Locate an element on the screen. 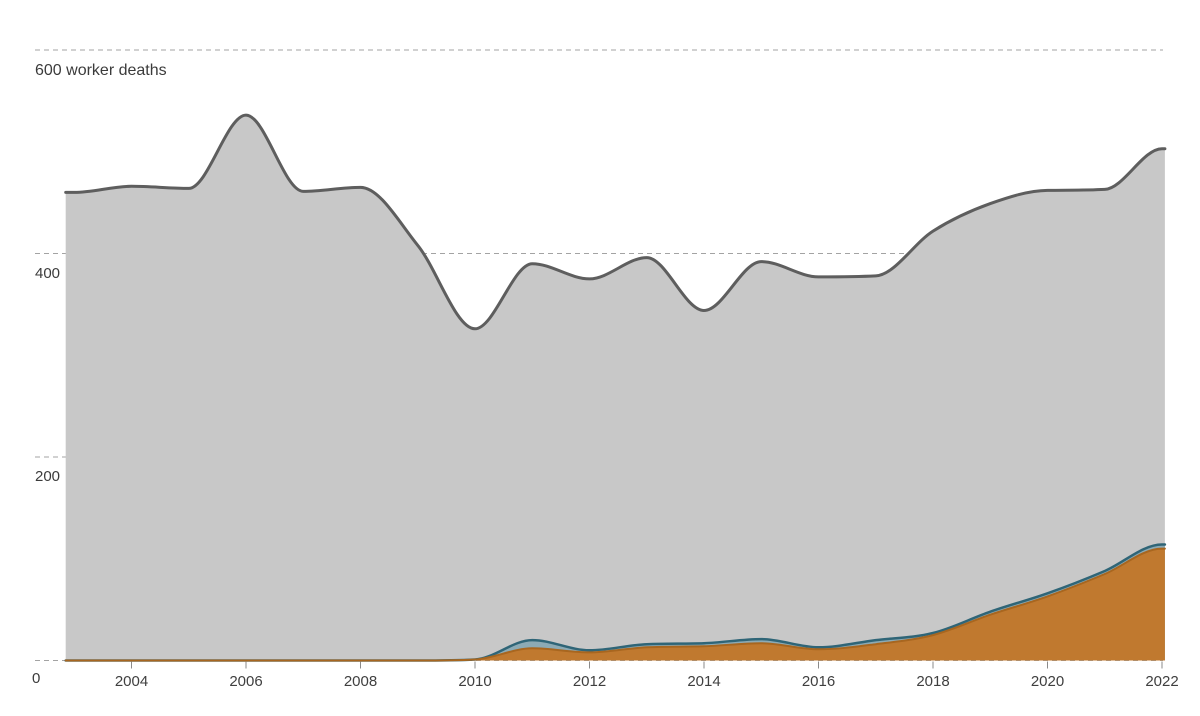  x-tick-label-2016: 2016 is located at coordinates (818, 681).